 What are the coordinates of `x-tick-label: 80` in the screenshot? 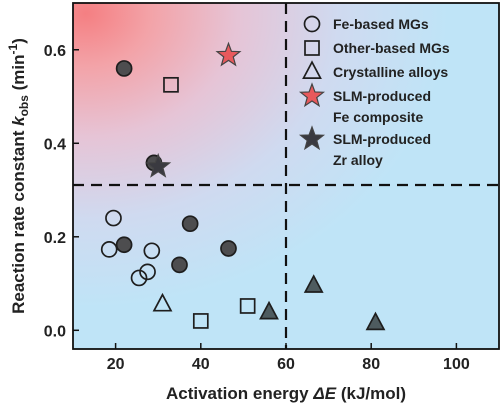 It's located at (371, 364).